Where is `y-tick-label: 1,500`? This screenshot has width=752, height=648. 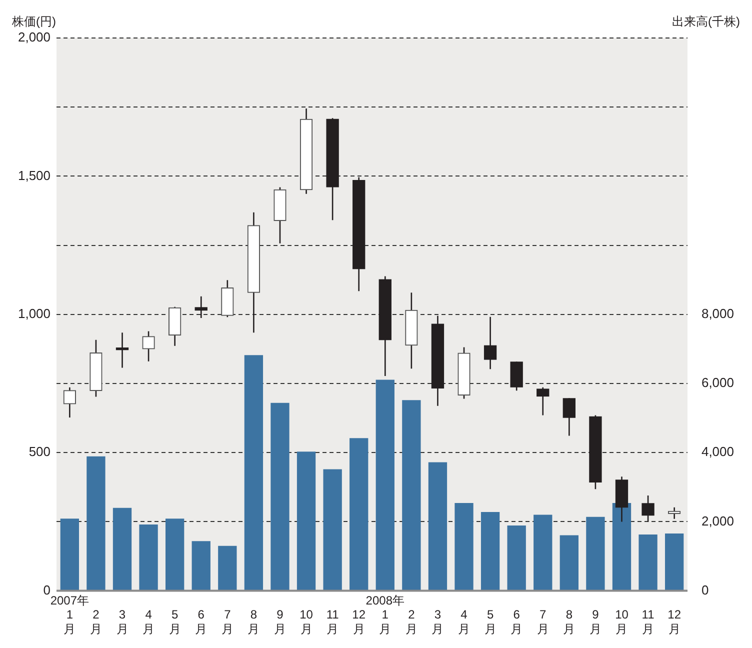
y-tick-label: 1,500 is located at coordinates (34, 175).